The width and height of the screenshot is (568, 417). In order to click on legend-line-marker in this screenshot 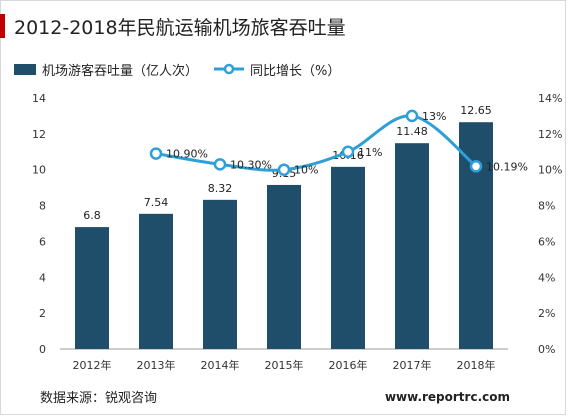, I will do `click(229, 69)`.